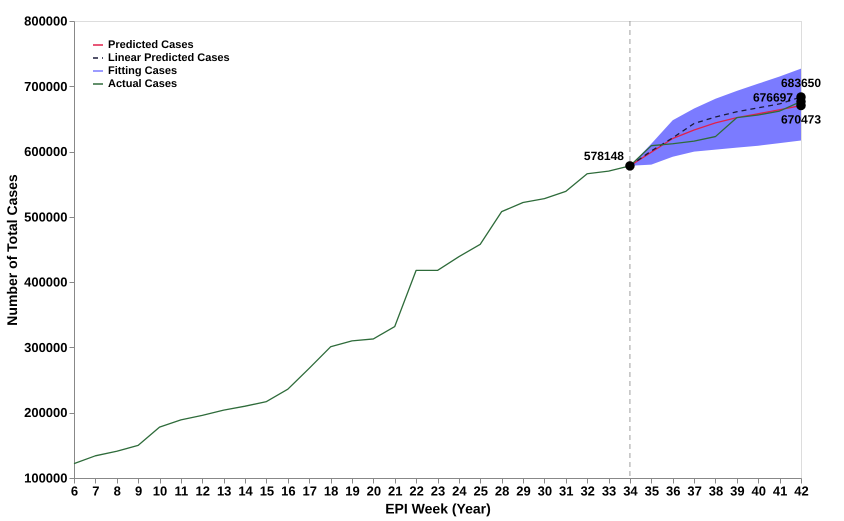 The height and width of the screenshot is (521, 844). I want to click on x-tick-label: 9, so click(138, 491).